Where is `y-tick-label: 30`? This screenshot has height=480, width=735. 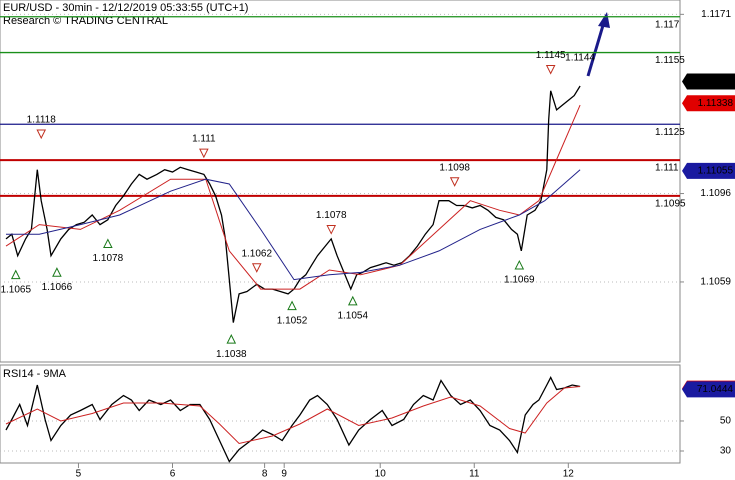
y-tick-label: 30 is located at coordinates (726, 451).